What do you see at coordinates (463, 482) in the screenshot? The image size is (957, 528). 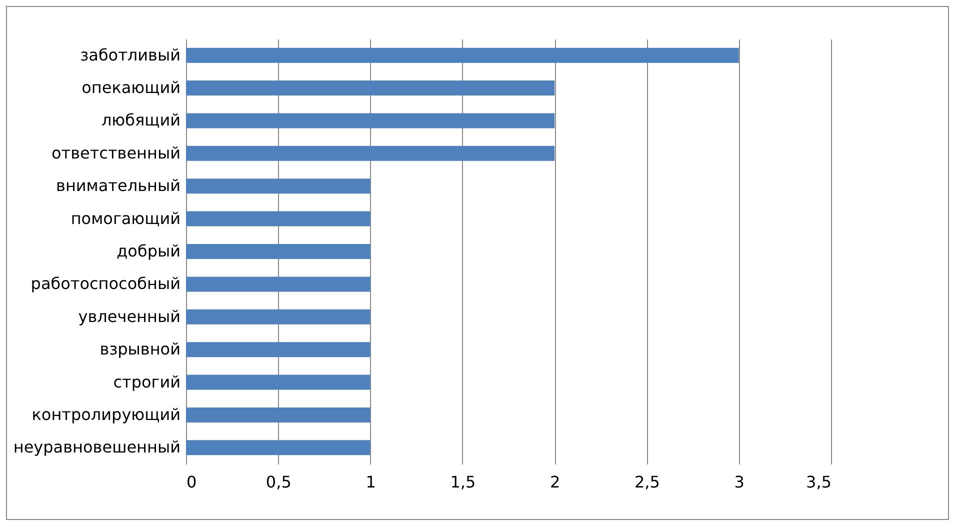 I see `x-tick-label: 1,5` at bounding box center [463, 482].